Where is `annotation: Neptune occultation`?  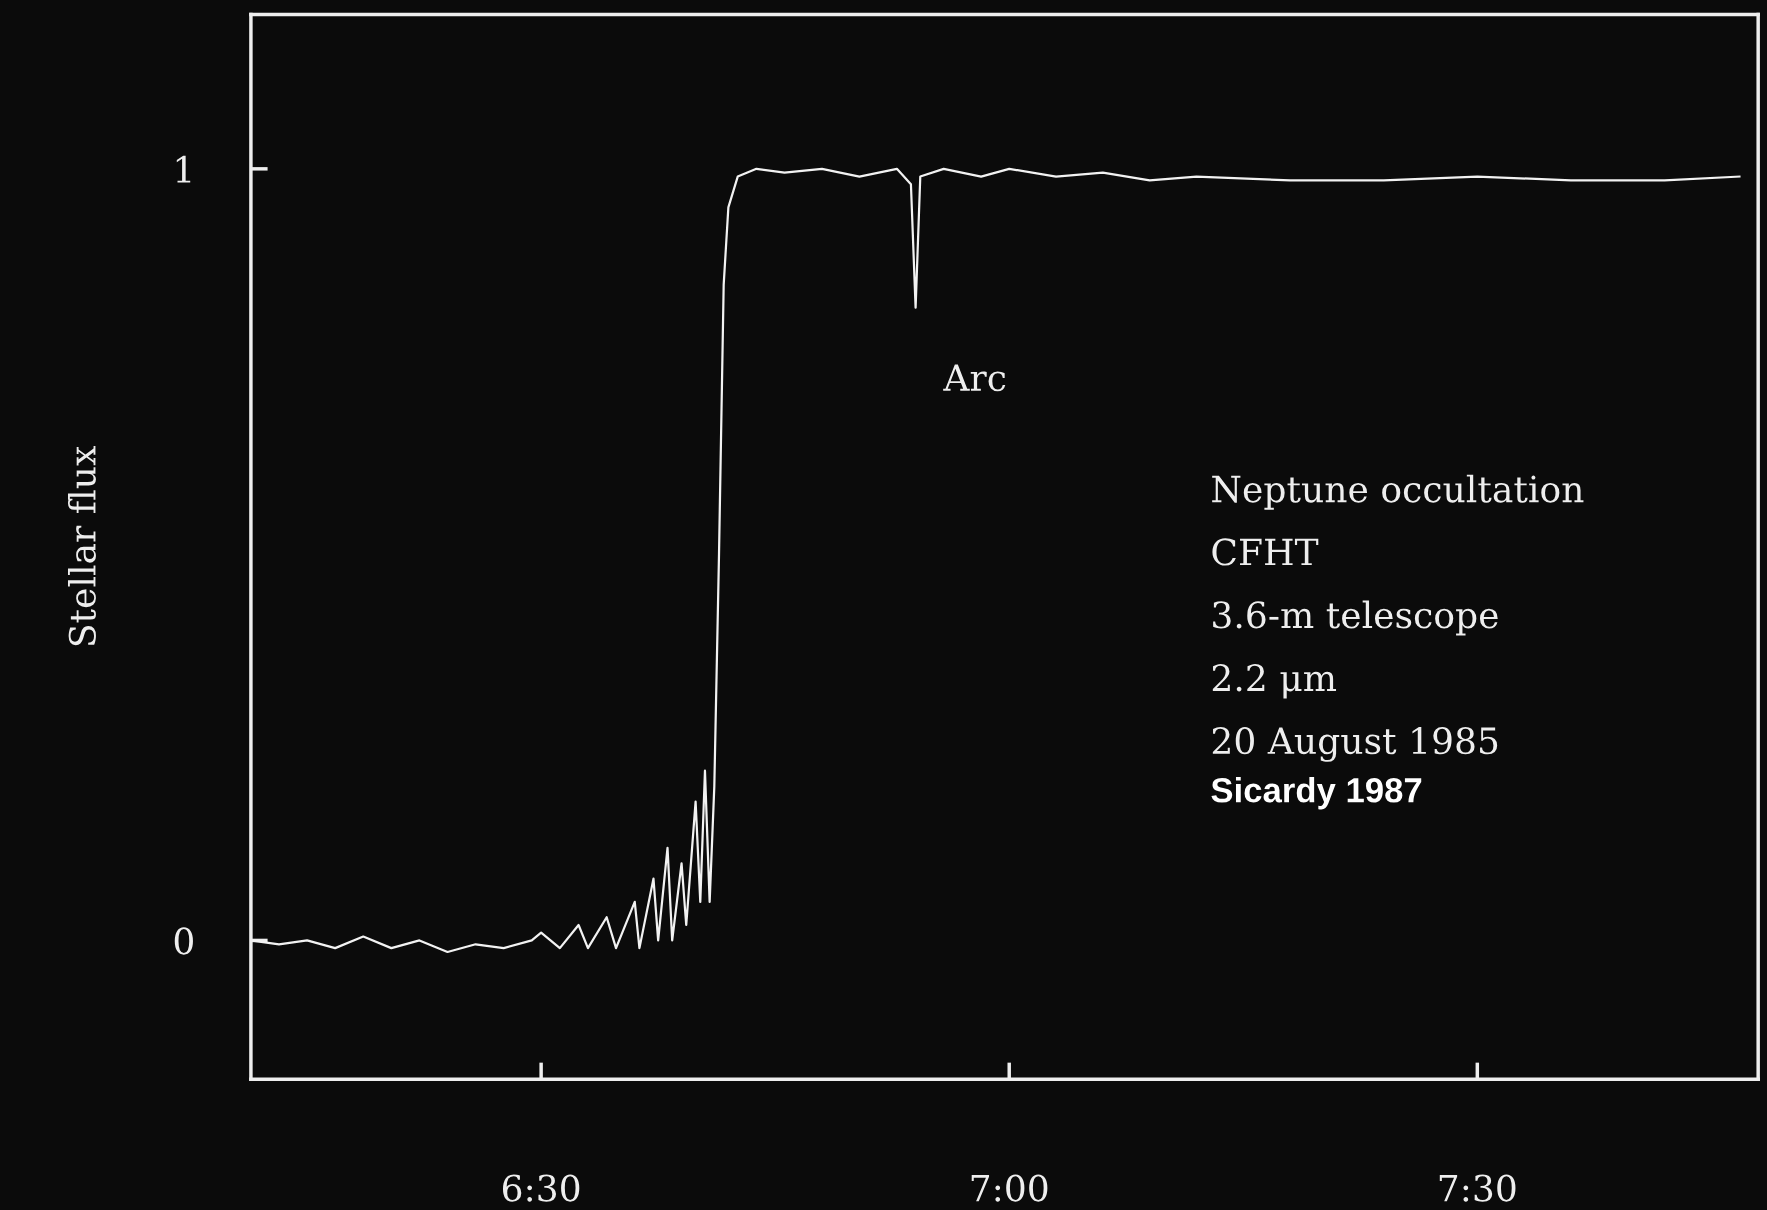 annotation: Neptune occultation is located at coordinates (1398, 492).